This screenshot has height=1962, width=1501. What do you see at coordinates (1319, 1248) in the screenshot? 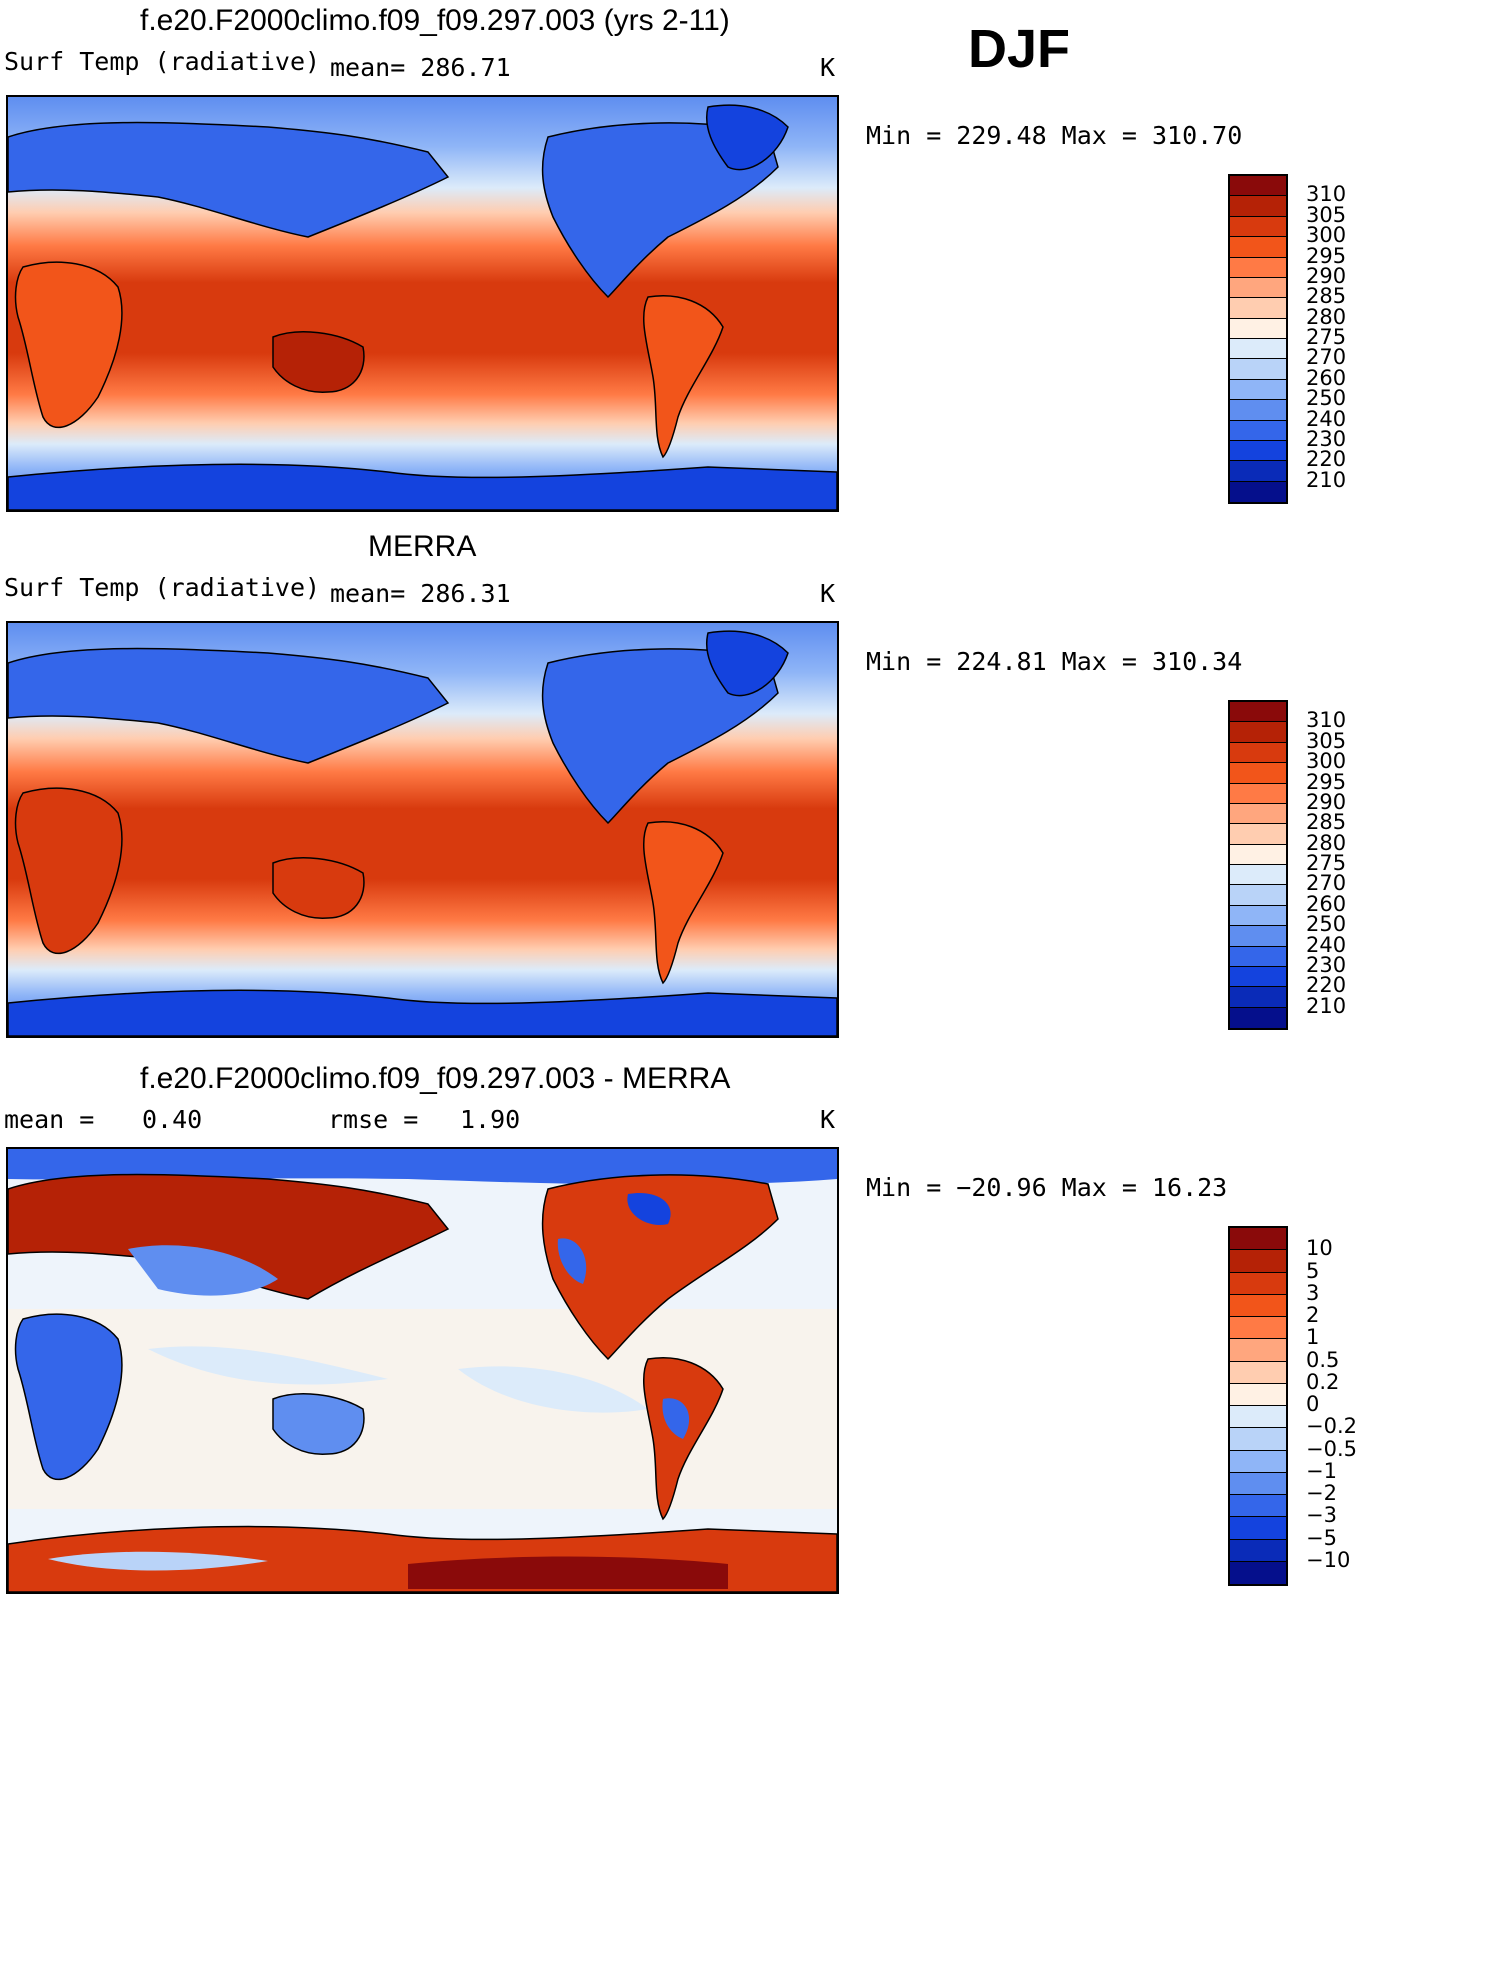
I see `colorbar-tick-label: 10` at bounding box center [1319, 1248].